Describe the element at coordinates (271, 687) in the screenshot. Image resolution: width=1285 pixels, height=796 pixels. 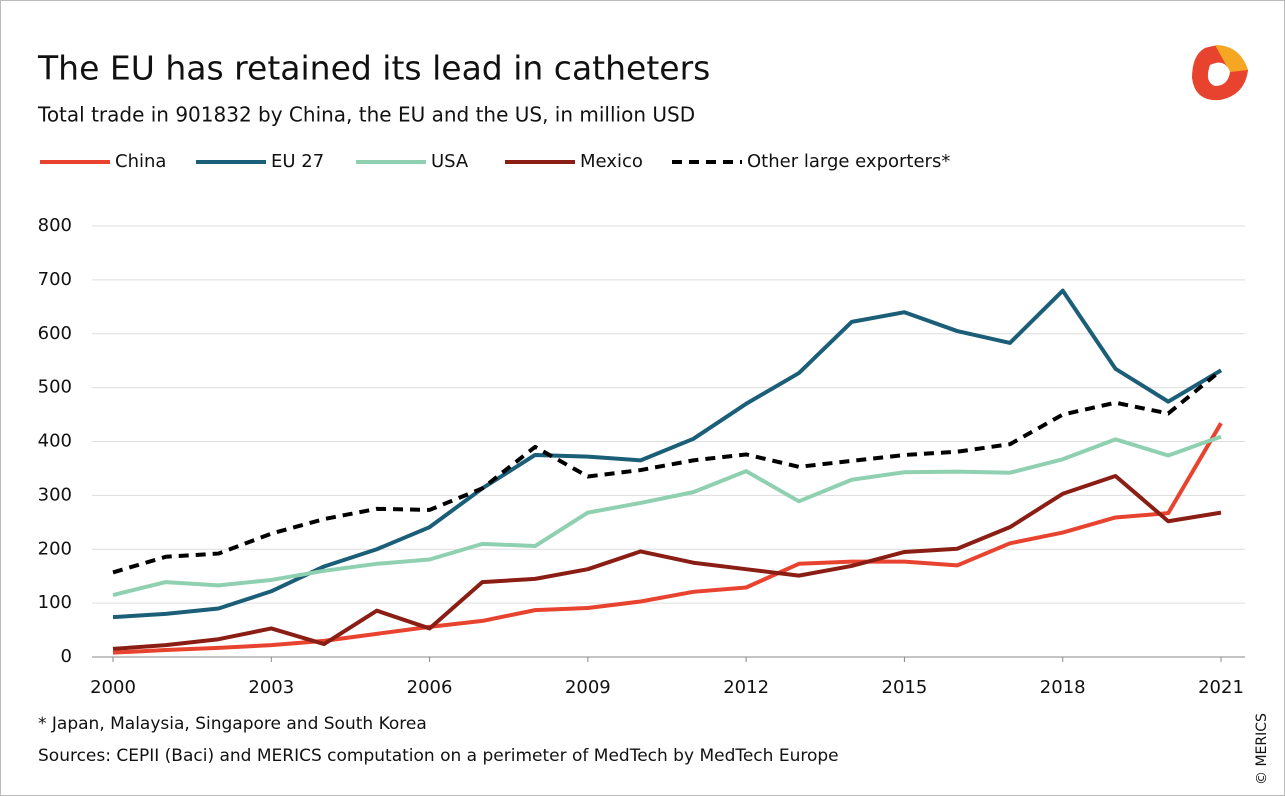
I see `x-tick-label: 2003` at that location.